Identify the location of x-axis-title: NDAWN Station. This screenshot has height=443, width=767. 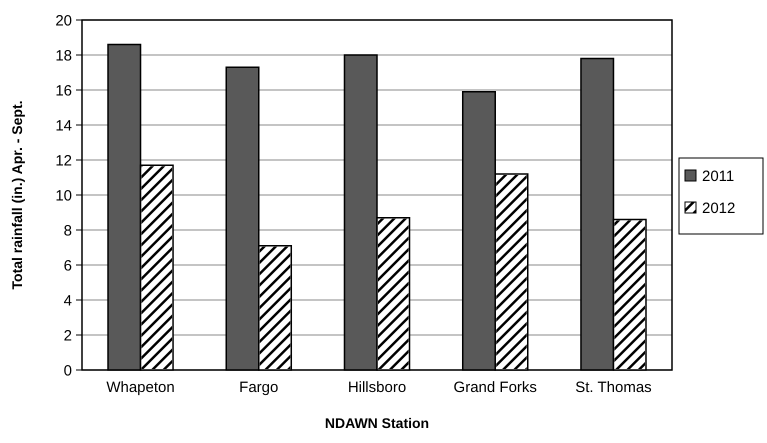
(377, 423).